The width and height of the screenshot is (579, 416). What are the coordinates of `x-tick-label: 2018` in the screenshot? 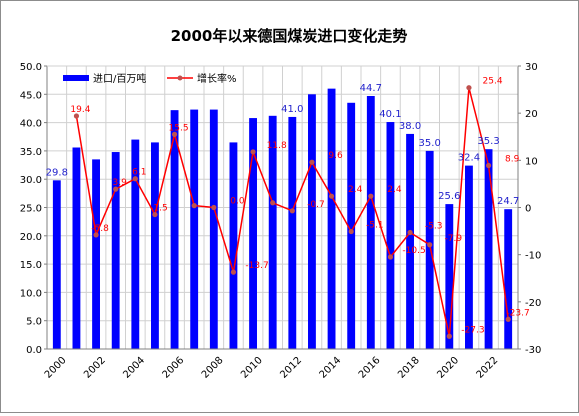 It's located at (409, 368).